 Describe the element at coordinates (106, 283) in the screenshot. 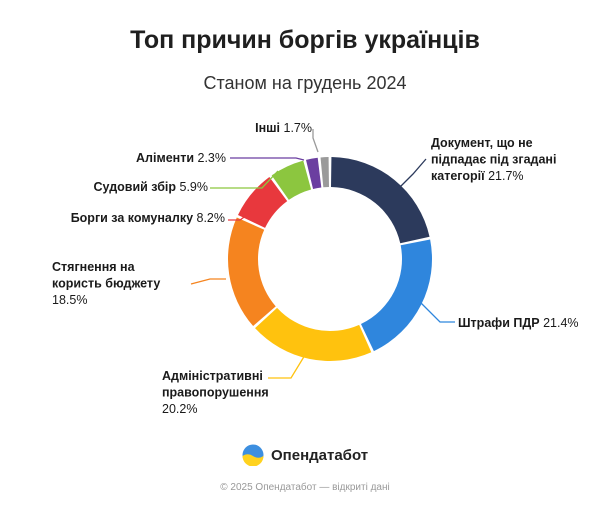

I see `slice-label: Стягнення на користь бюджету 18.5%` at that location.